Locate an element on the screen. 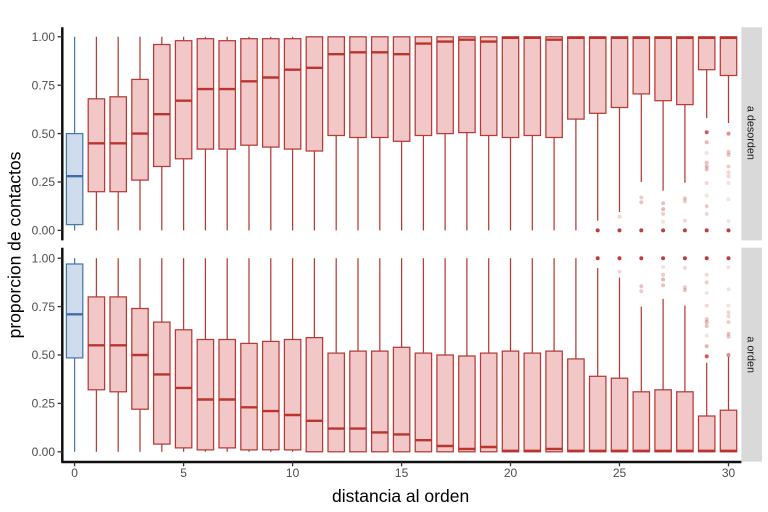 The width and height of the screenshot is (768, 512). svg-text: 0 is located at coordinates (74, 473).